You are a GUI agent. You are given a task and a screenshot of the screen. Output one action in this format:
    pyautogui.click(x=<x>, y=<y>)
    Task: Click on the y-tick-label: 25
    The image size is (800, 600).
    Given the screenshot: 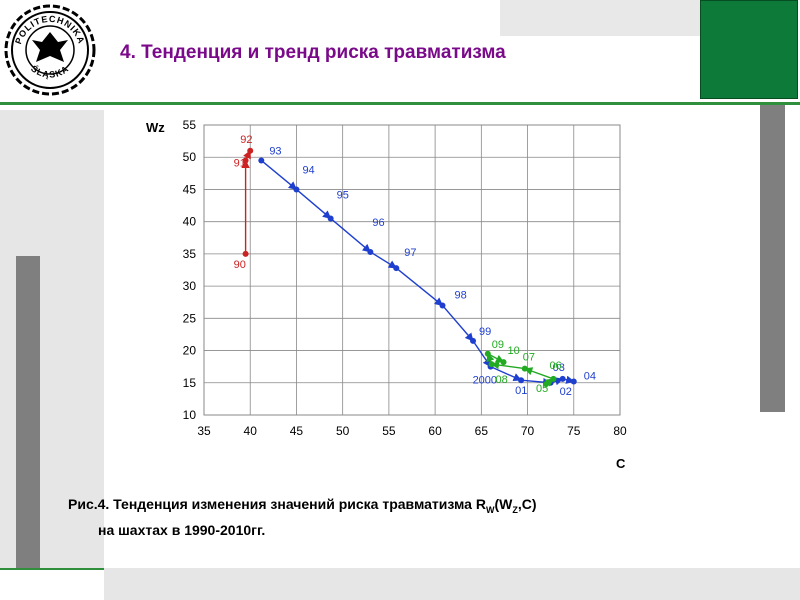 What is the action you would take?
    pyautogui.click(x=190, y=318)
    